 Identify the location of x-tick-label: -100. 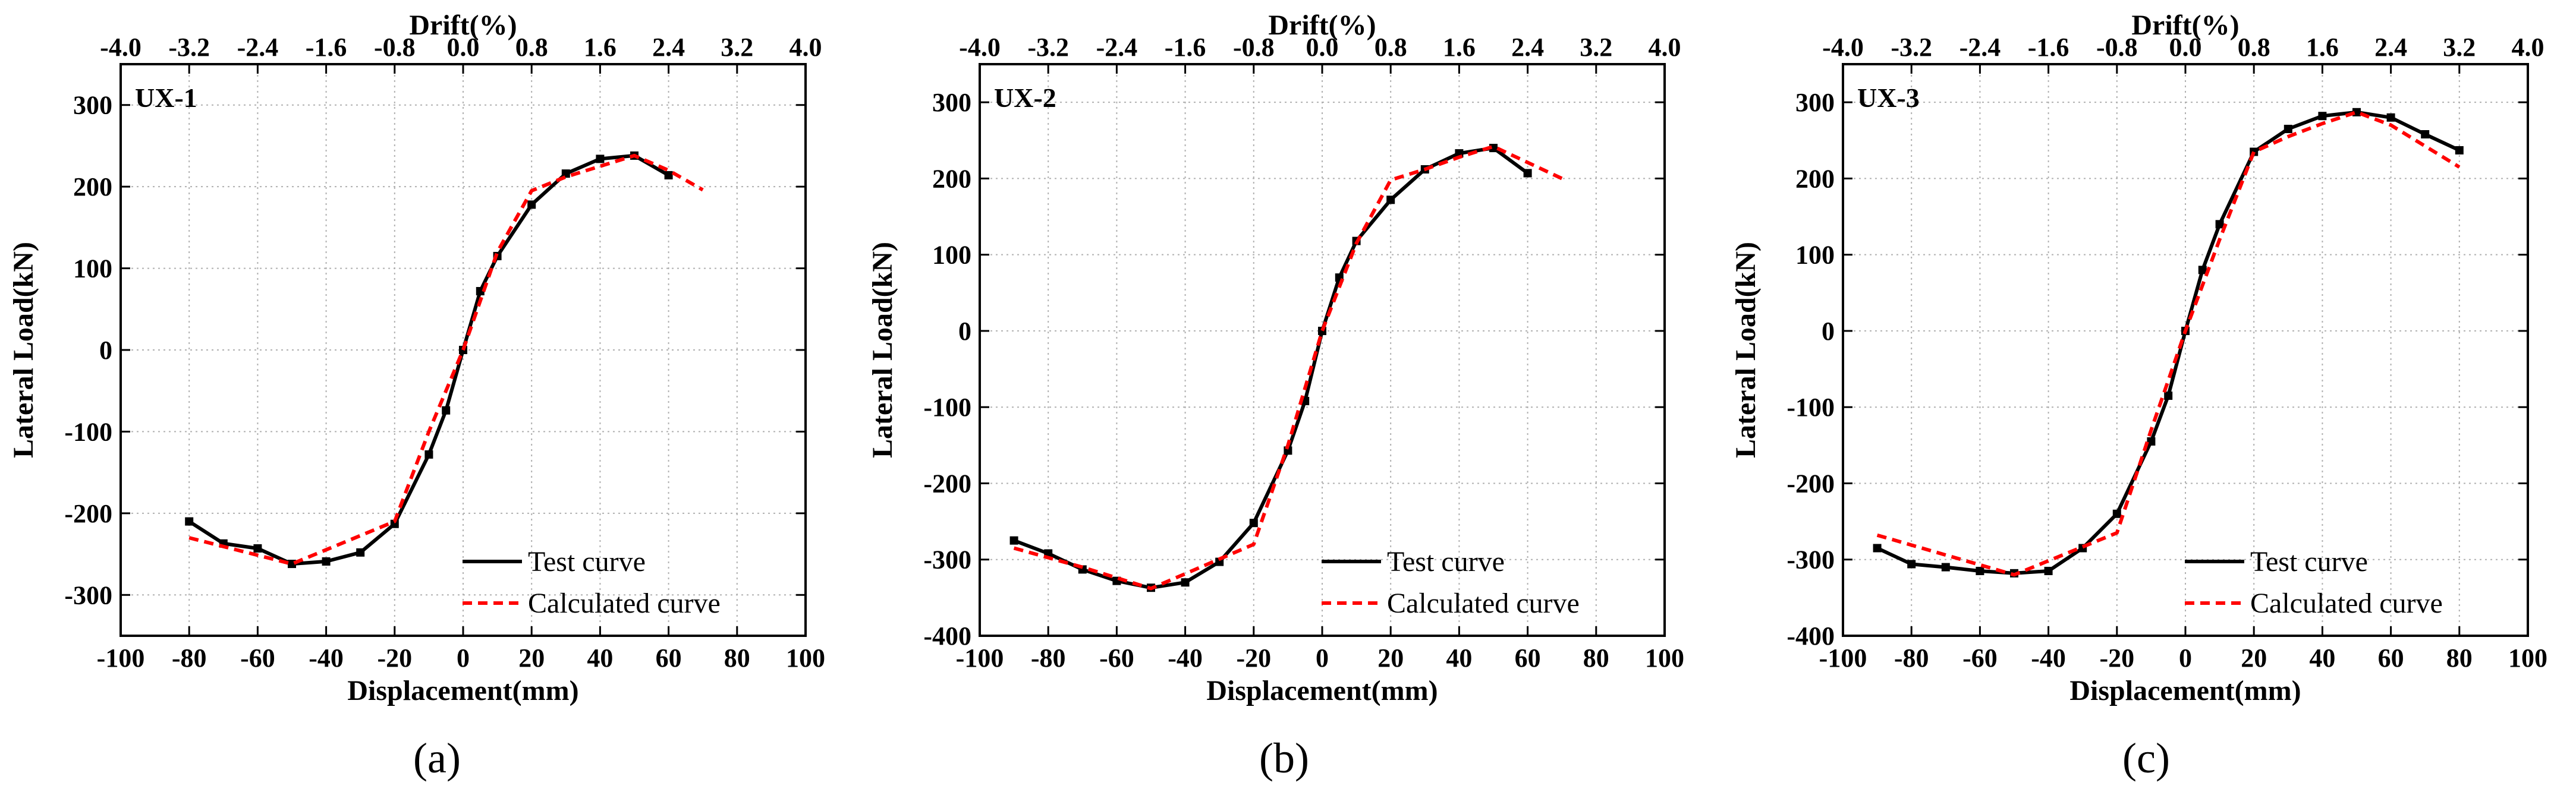
(121, 658).